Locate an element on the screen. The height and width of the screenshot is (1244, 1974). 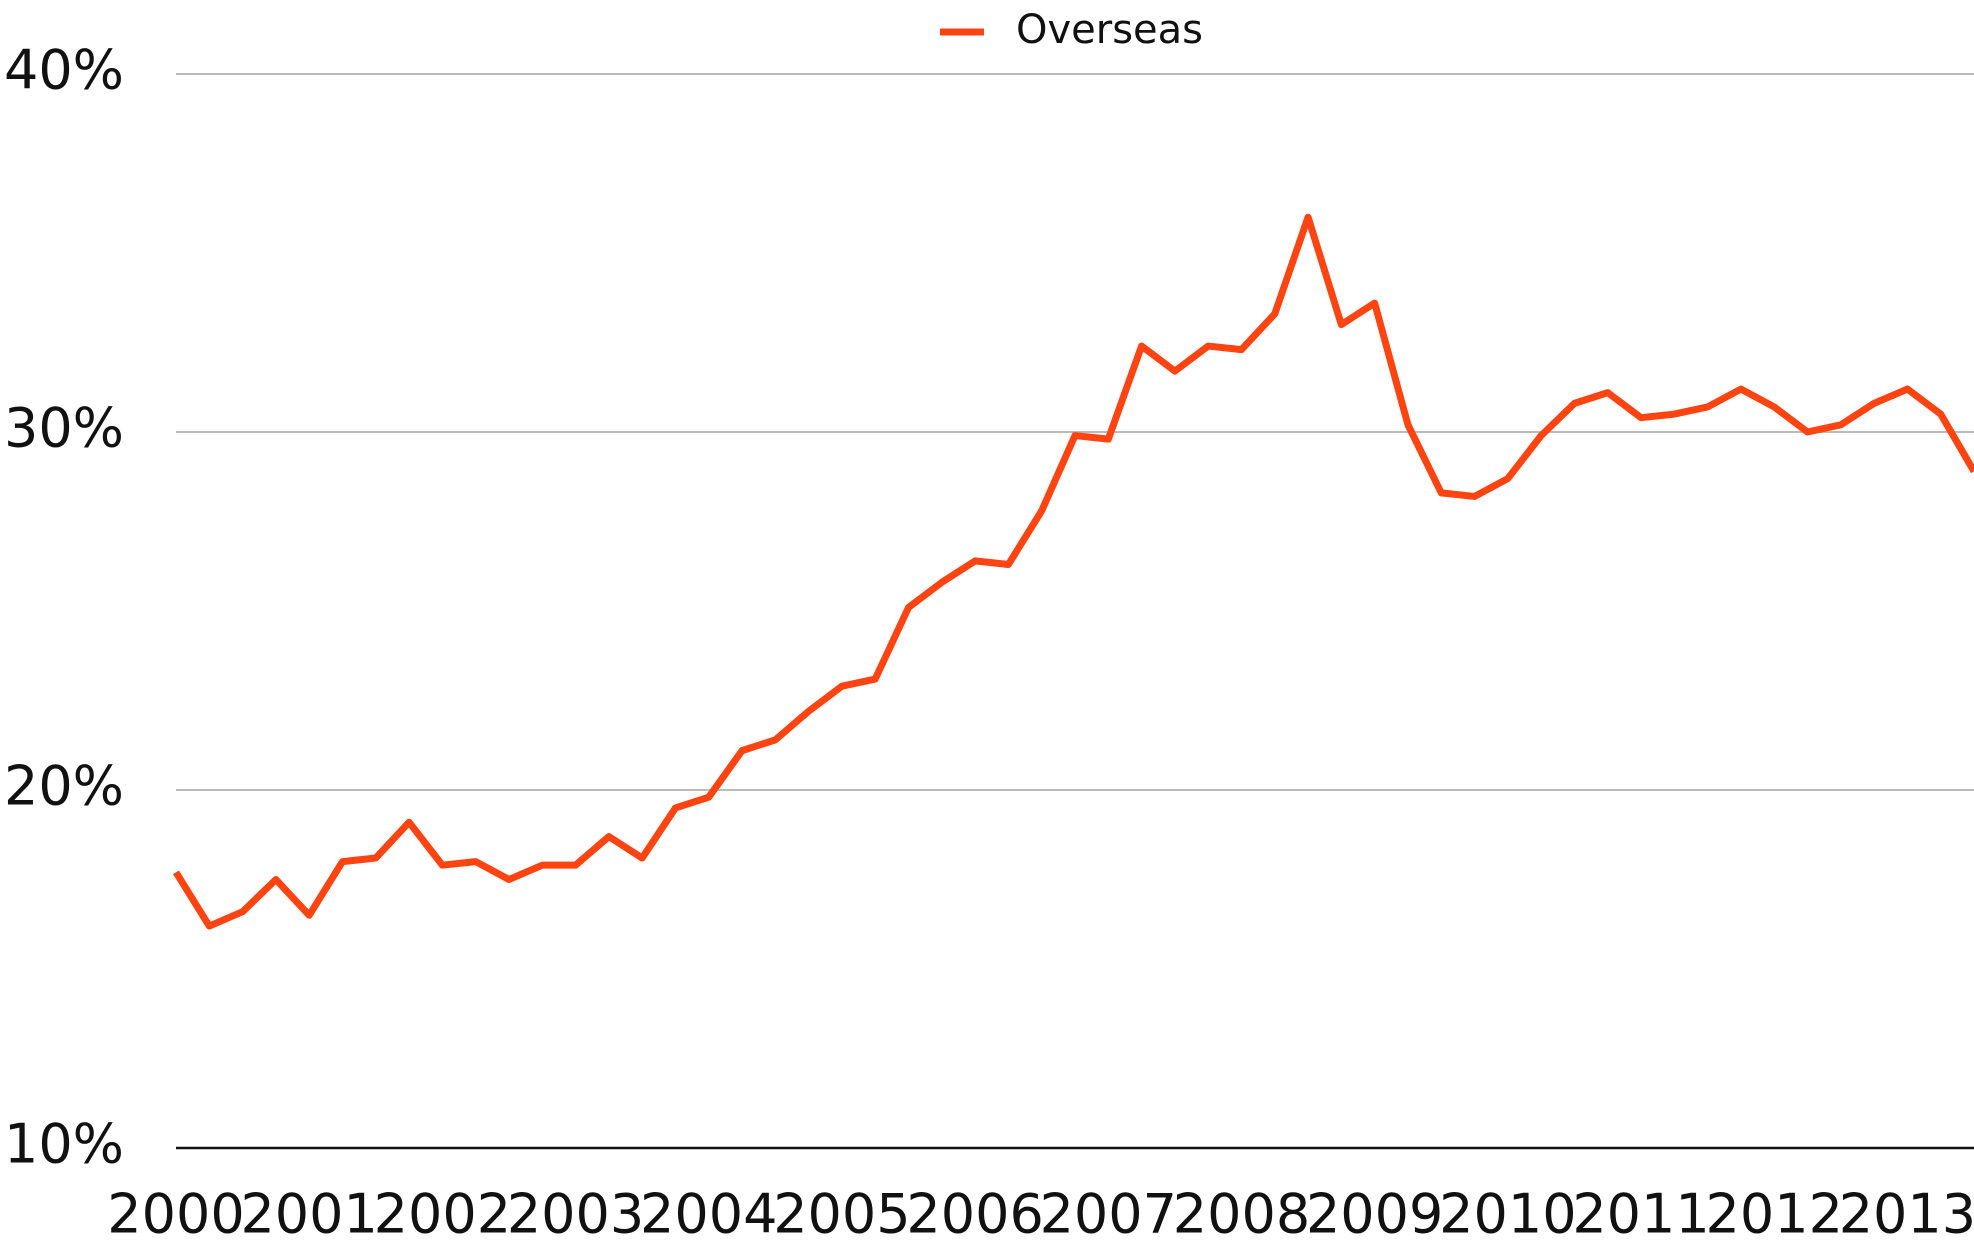
x-tick-label: 2000 is located at coordinates (175, 1213).